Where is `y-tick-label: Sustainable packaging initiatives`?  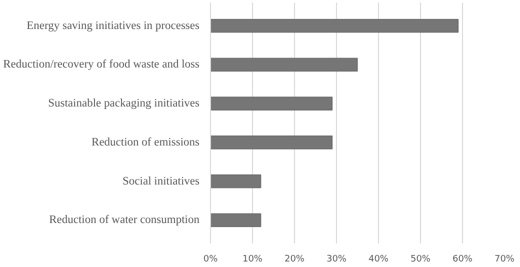
y-tick-label: Sustainable packaging initiatives is located at coordinates (124, 104).